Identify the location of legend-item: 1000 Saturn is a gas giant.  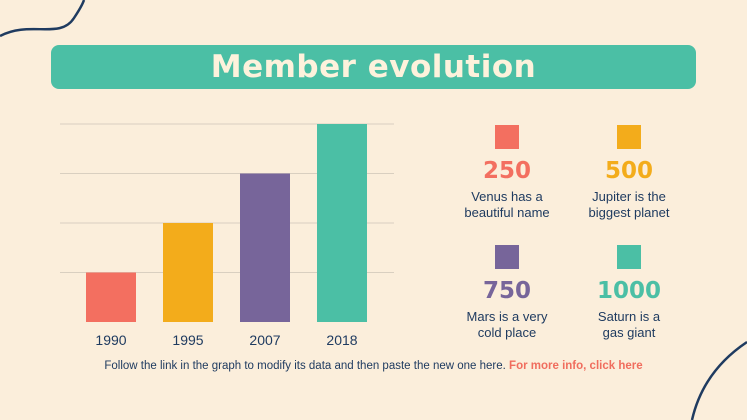
(629, 293).